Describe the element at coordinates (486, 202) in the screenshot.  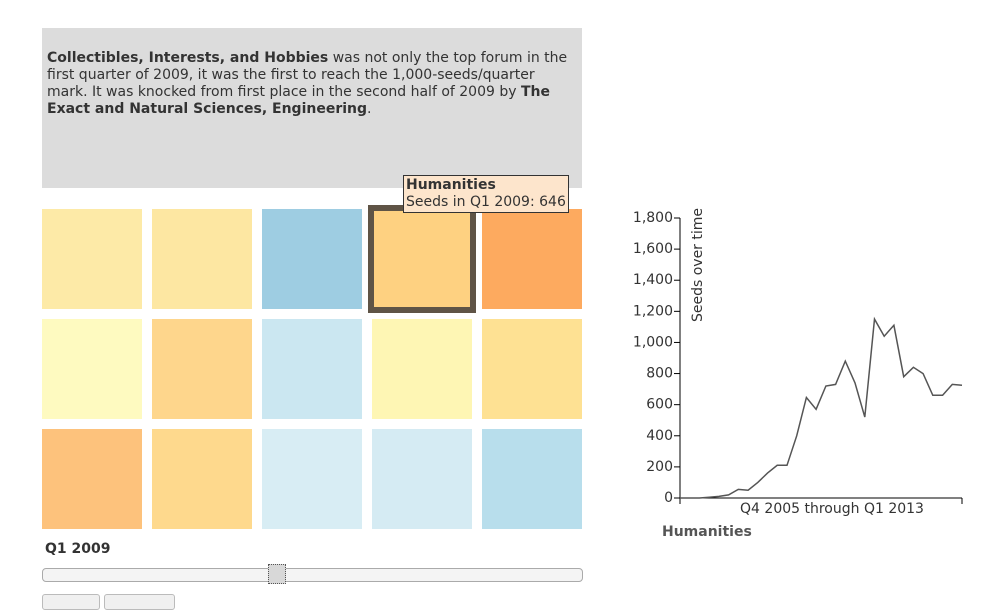
I see `tooltip-text: Seeds in Q1 2009: 646` at that location.